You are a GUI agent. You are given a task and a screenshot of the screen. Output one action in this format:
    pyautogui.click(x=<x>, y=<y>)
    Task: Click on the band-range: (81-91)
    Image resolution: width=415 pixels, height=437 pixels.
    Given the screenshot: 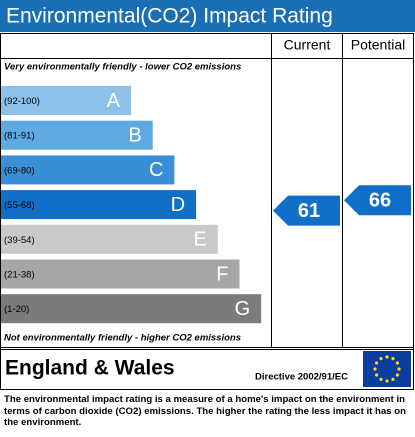 What is the action you would take?
    pyautogui.click(x=19, y=136)
    